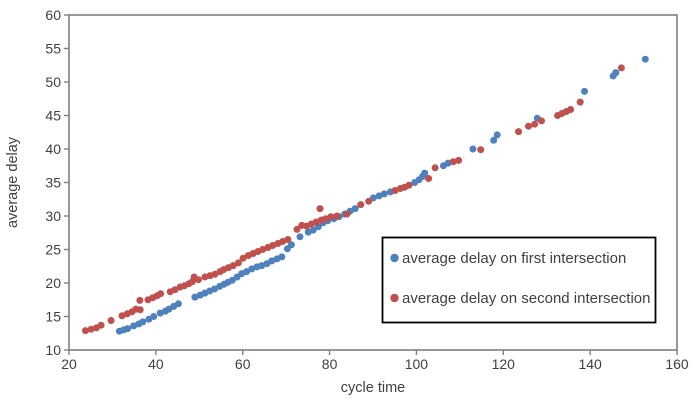 The width and height of the screenshot is (696, 415). What do you see at coordinates (53, 350) in the screenshot?
I see `y-tick-label: 10` at bounding box center [53, 350].